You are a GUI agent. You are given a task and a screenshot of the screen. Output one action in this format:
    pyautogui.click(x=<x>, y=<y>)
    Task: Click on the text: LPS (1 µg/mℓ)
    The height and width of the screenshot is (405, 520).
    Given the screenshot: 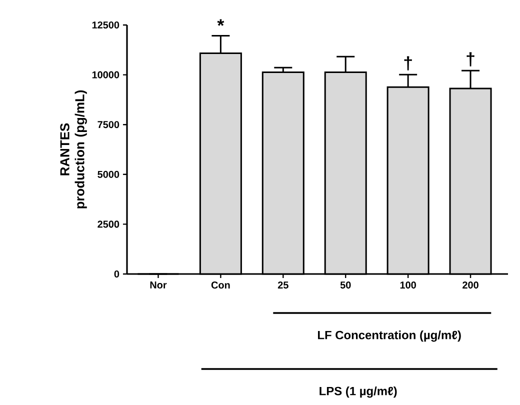 What is the action you would take?
    pyautogui.click(x=358, y=392)
    